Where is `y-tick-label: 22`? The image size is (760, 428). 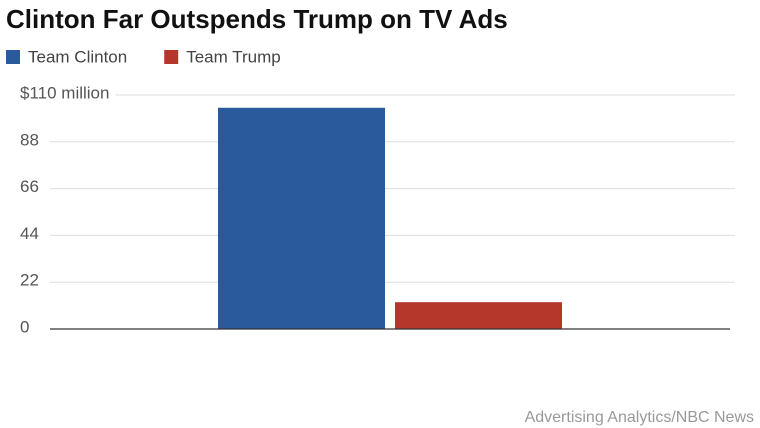 y-tick-label: 22 is located at coordinates (29, 280).